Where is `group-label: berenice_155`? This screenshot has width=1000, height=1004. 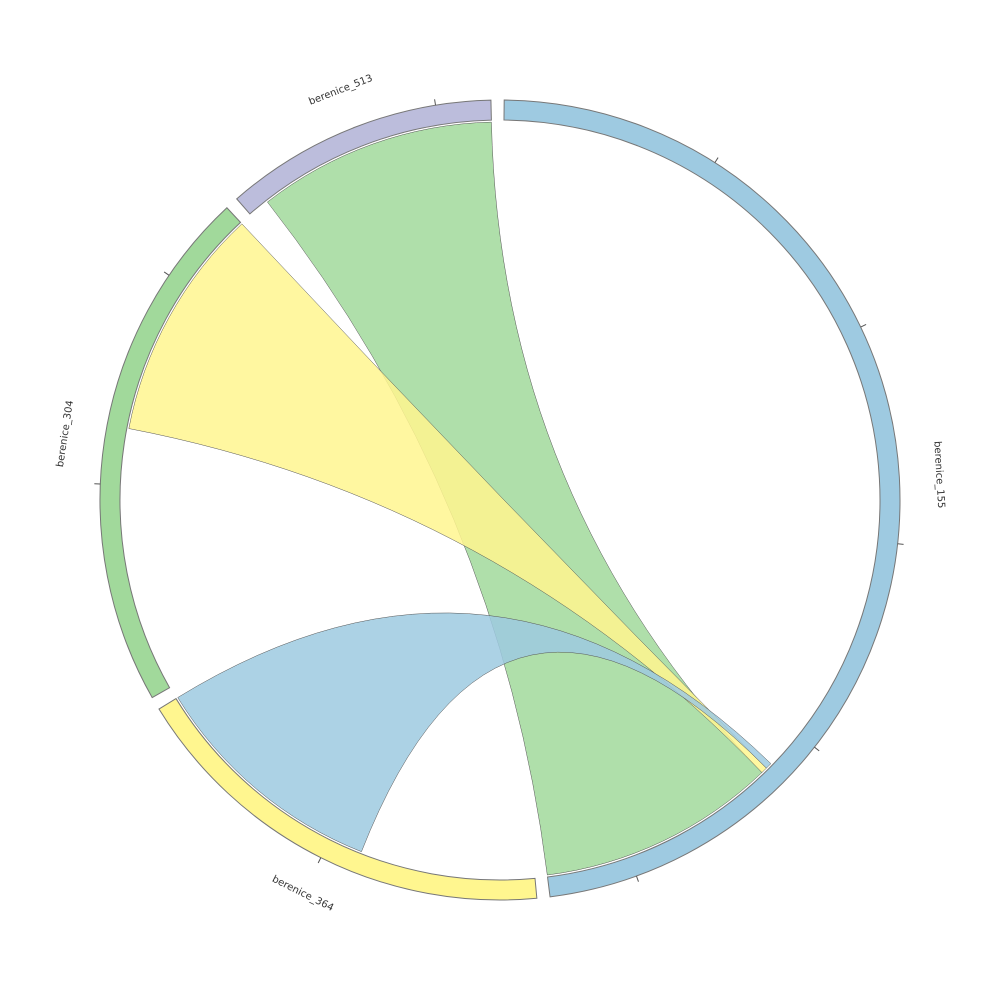
group-label: berenice_155 is located at coordinates (938, 475).